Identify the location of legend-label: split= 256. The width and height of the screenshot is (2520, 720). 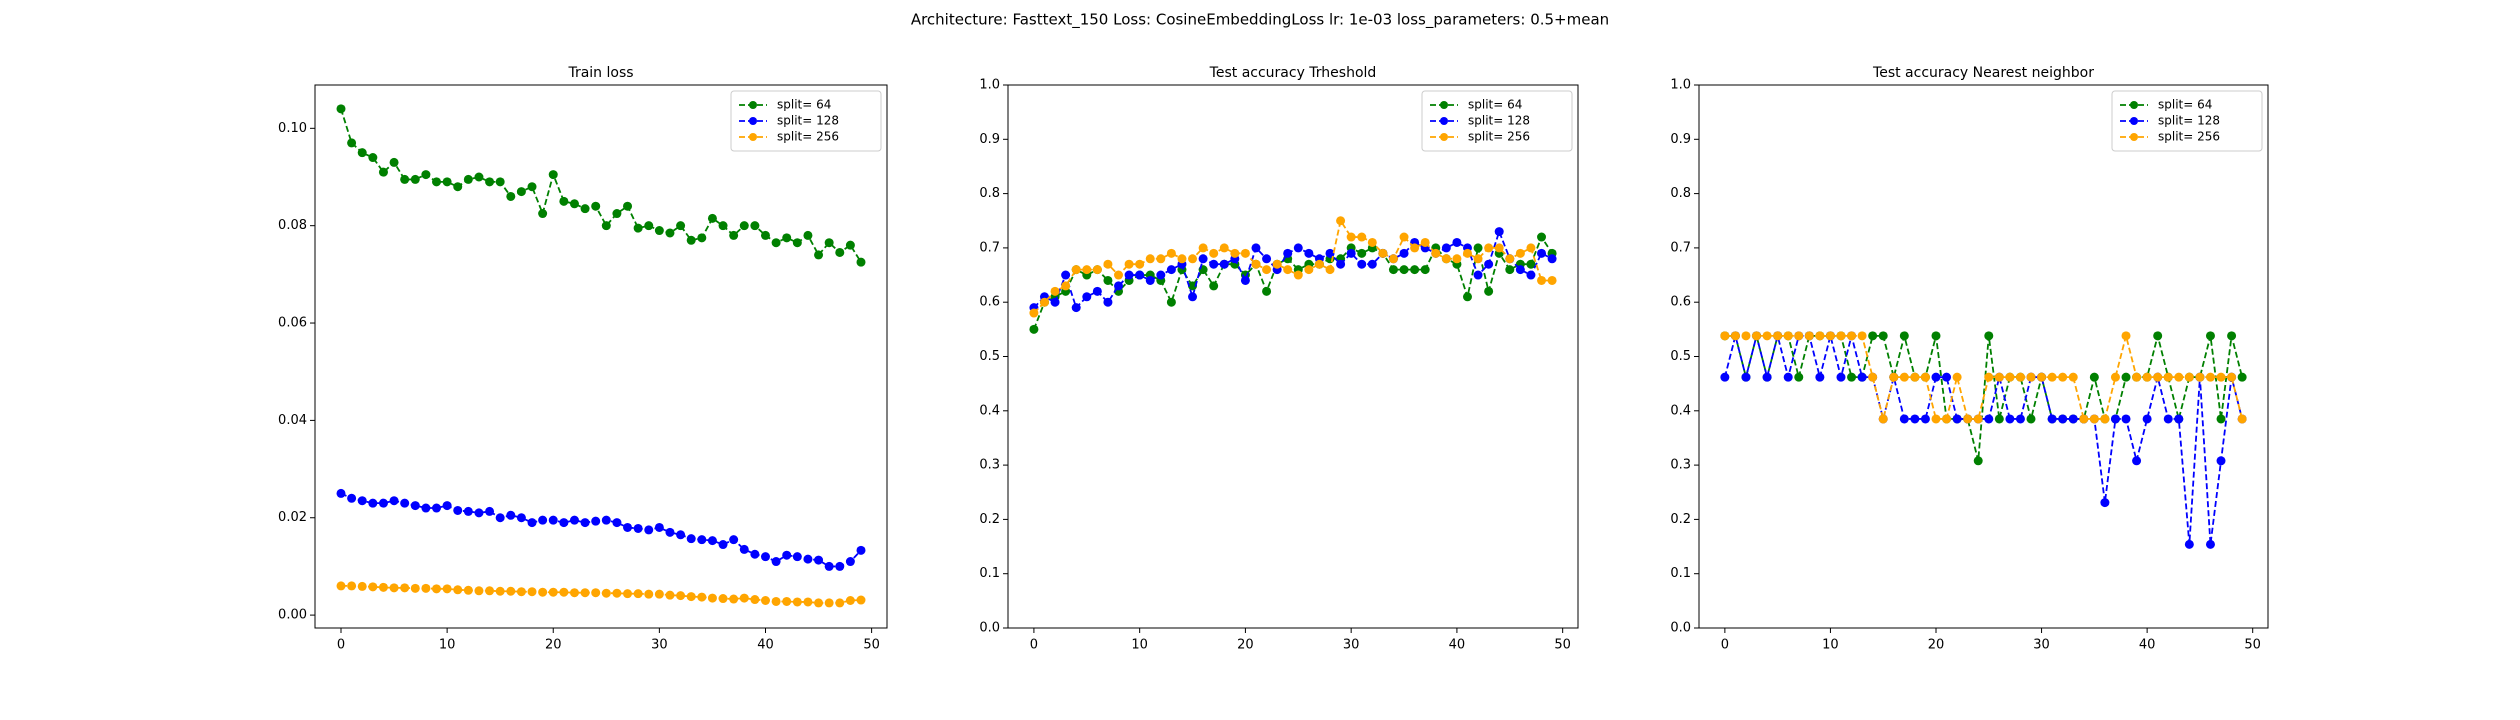
(2189, 137).